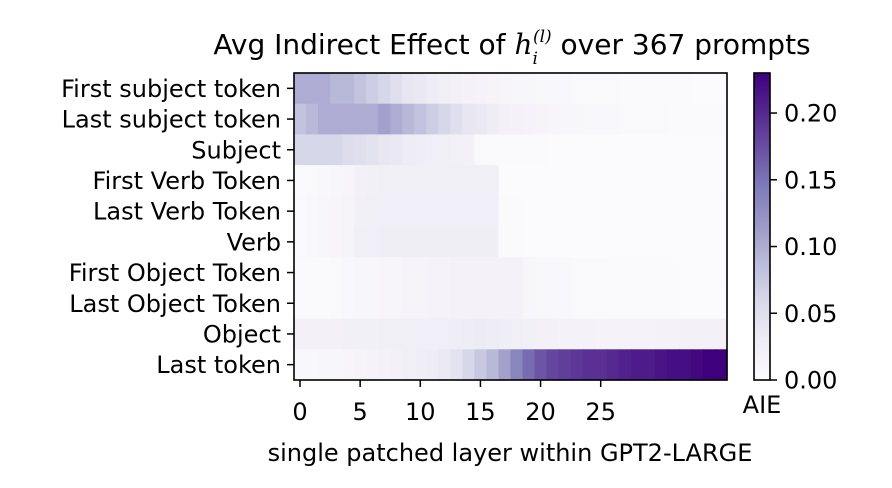 This screenshot has width=892, height=488. Describe the element at coordinates (254, 242) in the screenshot. I see `y-tick-label: Verb` at that location.